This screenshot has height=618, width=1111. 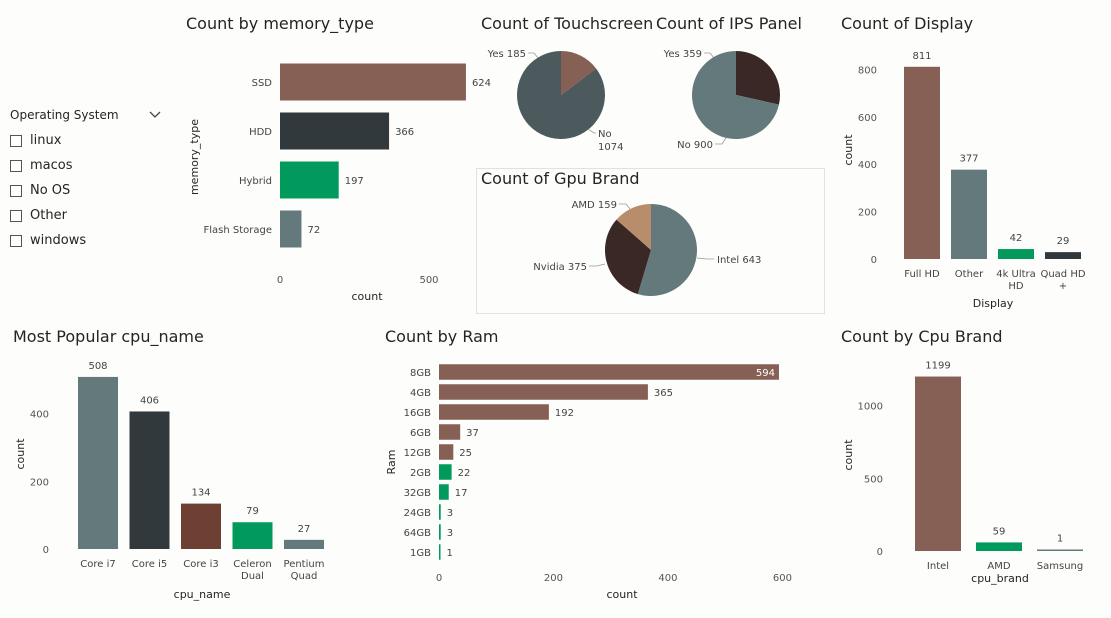 What do you see at coordinates (561, 95) in the screenshot?
I see `slice-touch` at bounding box center [561, 95].